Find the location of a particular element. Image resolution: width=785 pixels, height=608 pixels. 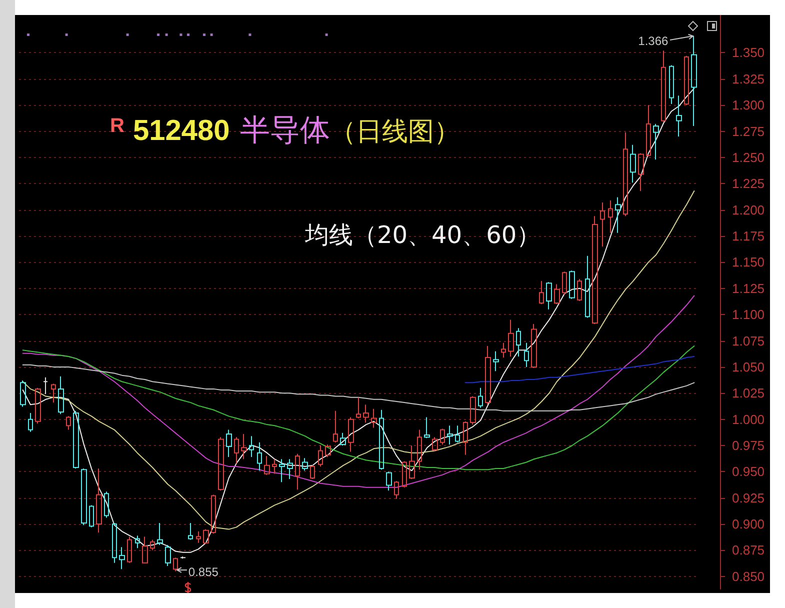

y-tick-label: 1.300 is located at coordinates (748, 105).